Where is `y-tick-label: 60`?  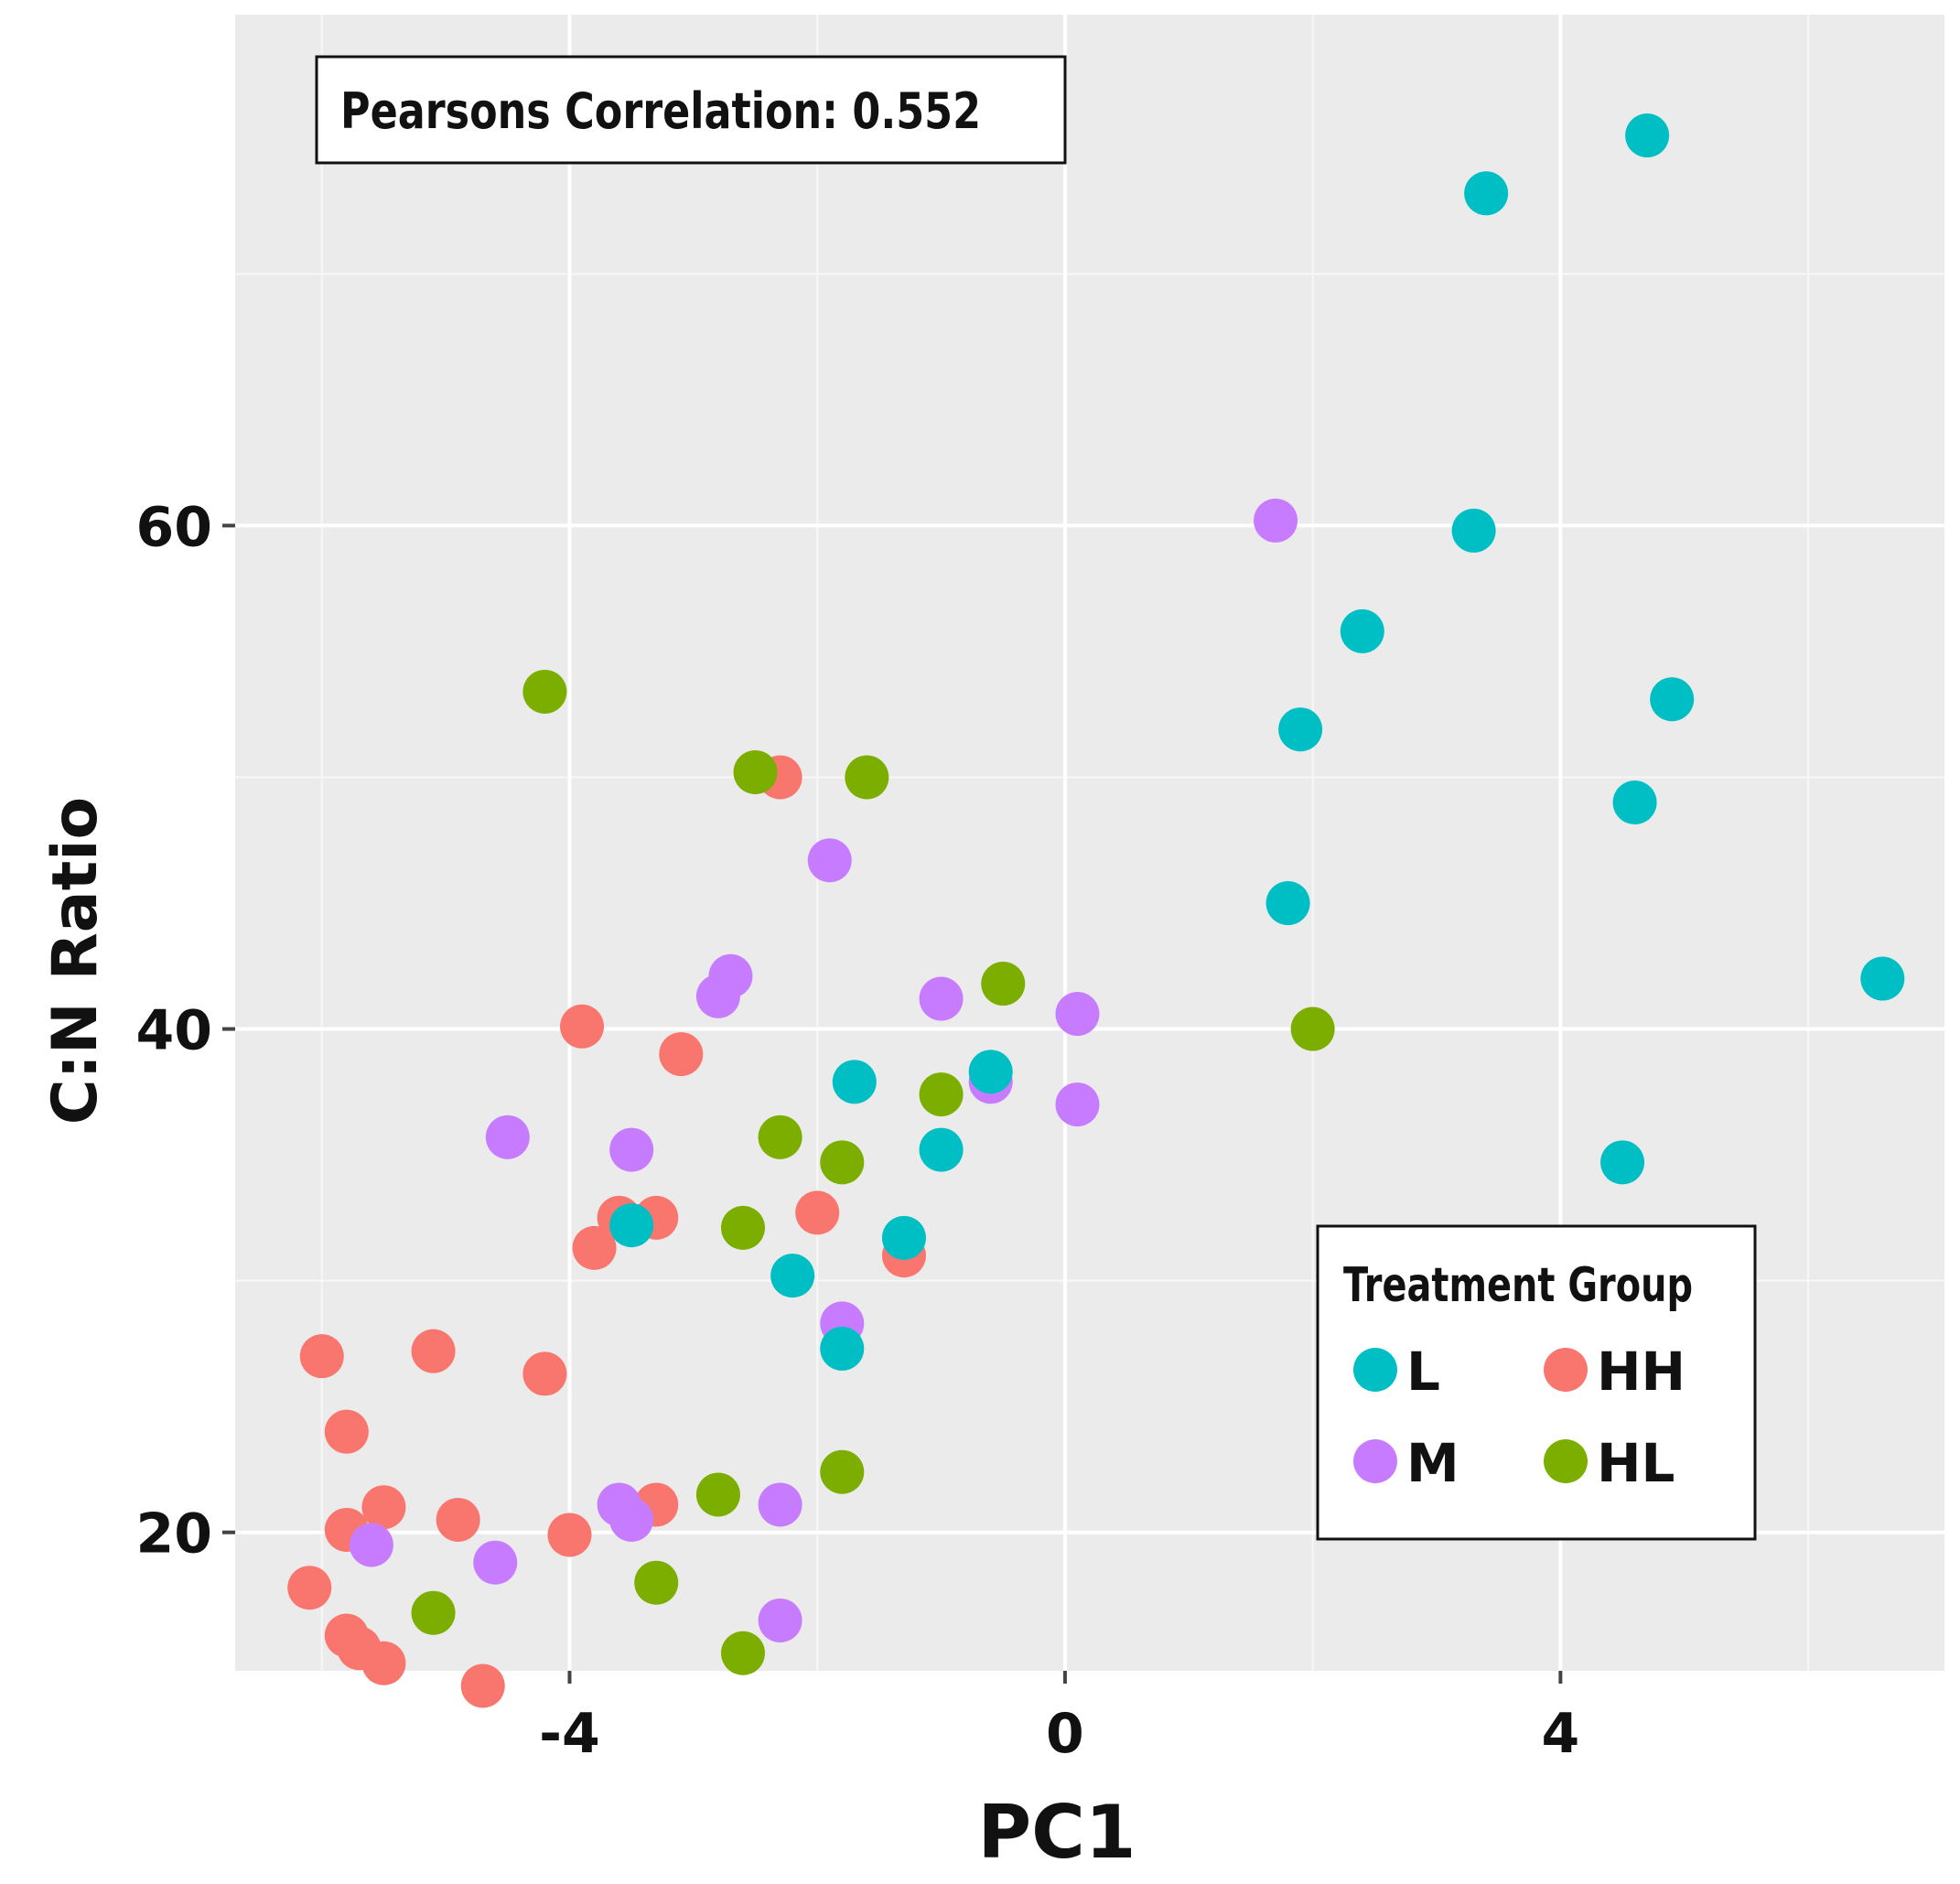 y-tick-label: 60 is located at coordinates (174, 527).